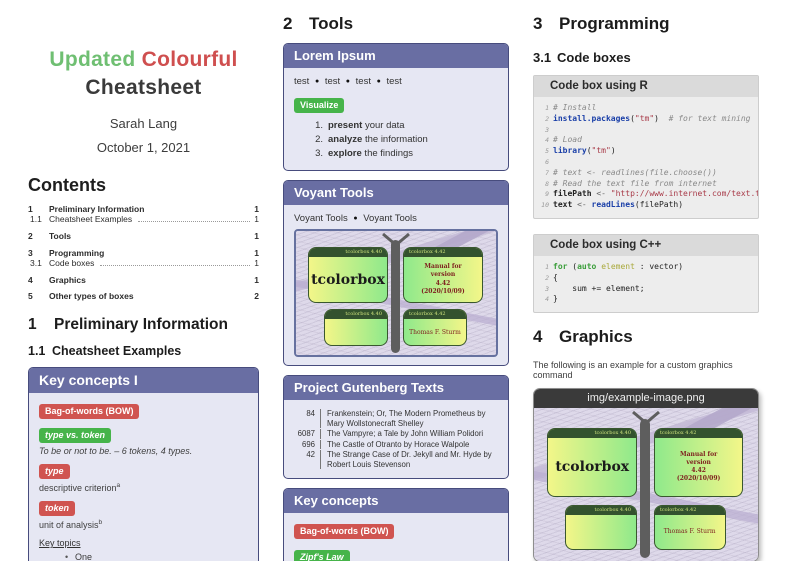 The height and width of the screenshot is (561, 794). What do you see at coordinates (105, 351) in the screenshot?
I see `section-1-1-heading: 1.1 Cheatsheet Examples` at bounding box center [105, 351].